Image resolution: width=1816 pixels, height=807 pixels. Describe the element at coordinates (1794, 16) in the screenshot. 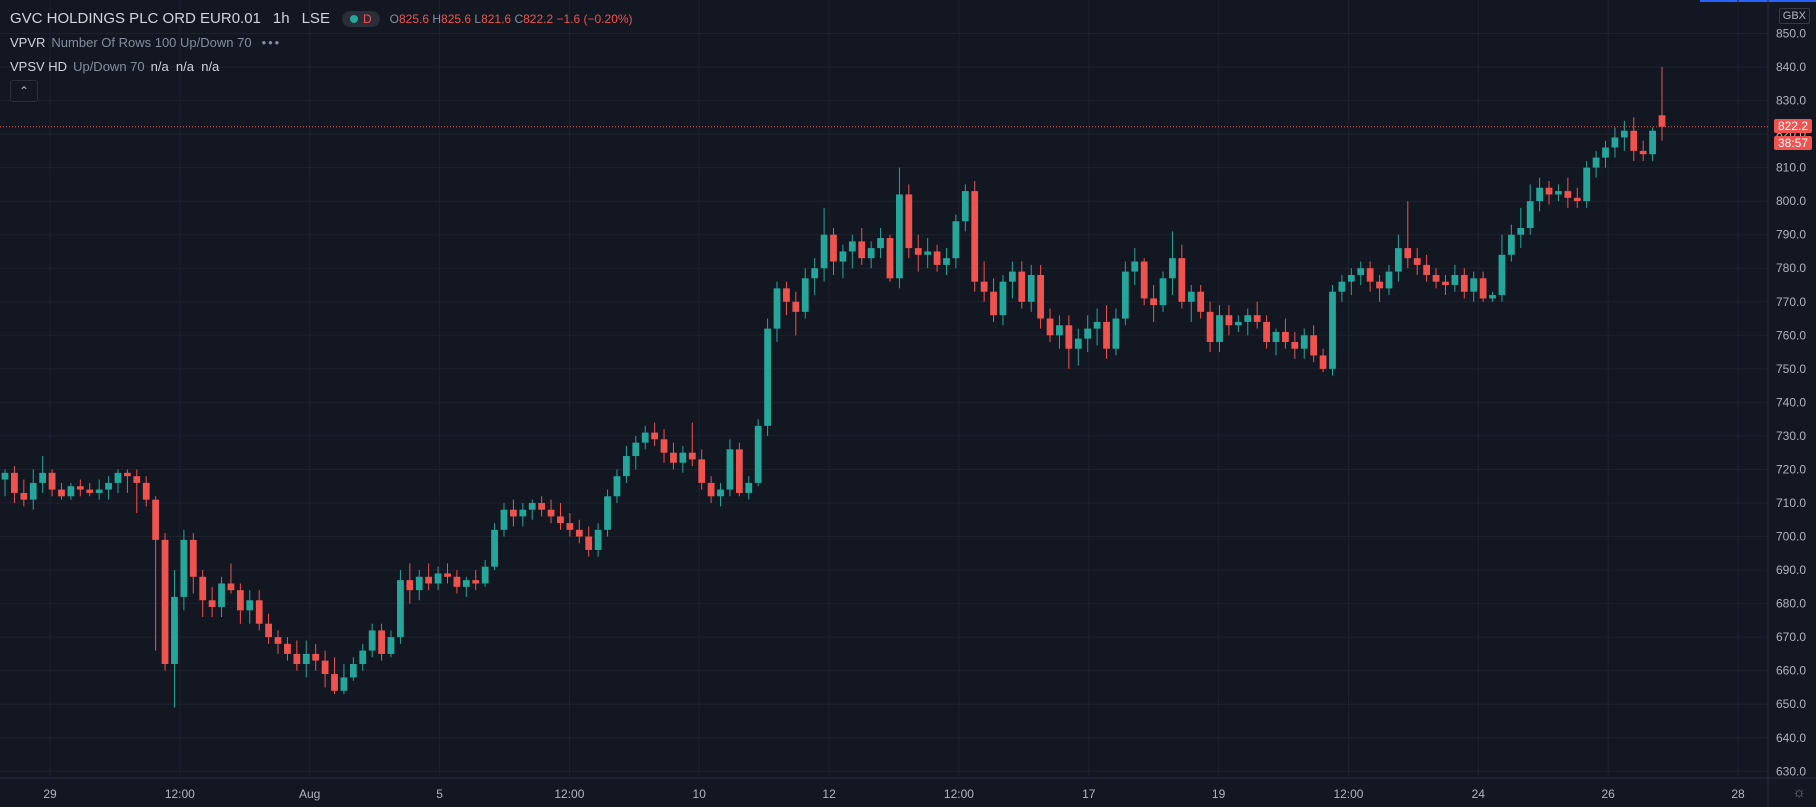

I see `currency-unit-badge: GBX` at that location.